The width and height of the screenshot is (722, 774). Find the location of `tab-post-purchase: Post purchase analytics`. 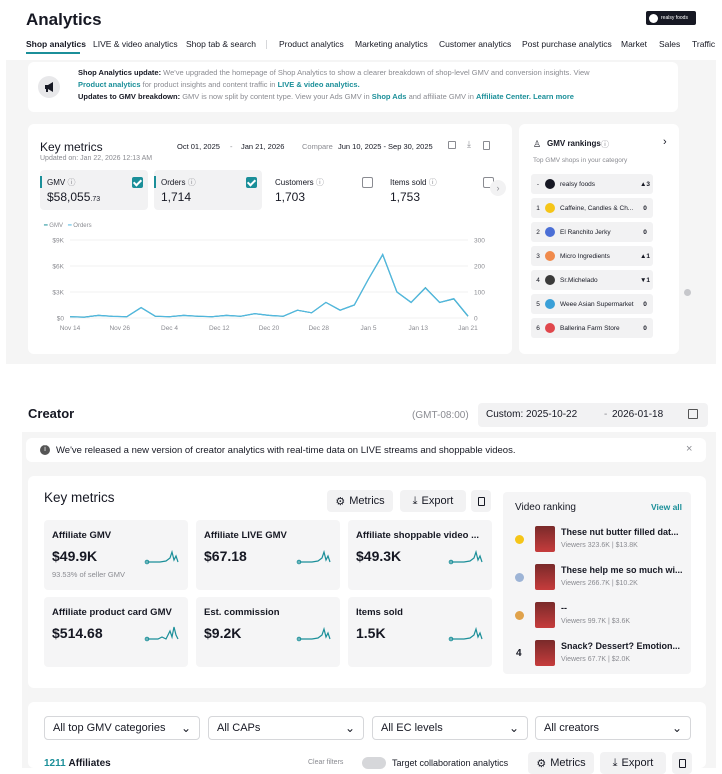

tab-post-purchase: Post purchase analytics is located at coordinates (567, 44).